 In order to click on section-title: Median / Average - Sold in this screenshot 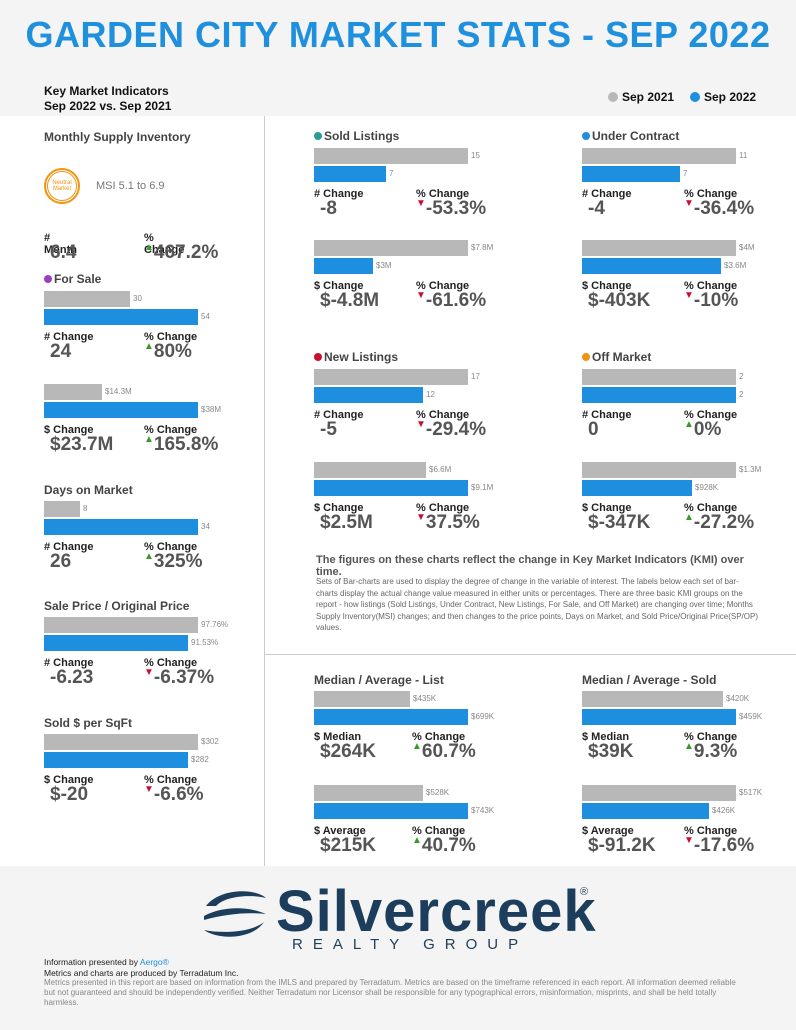, I will do `click(649, 680)`.